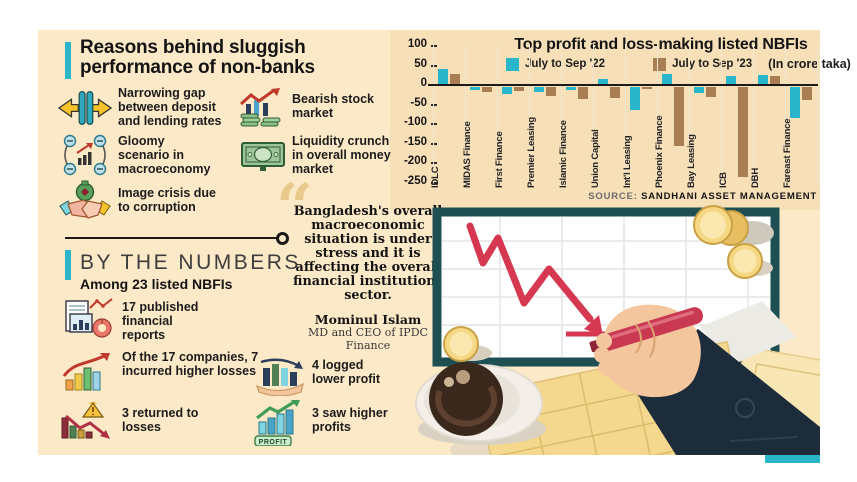  I want to click on banknote-icon, so click(263, 156).